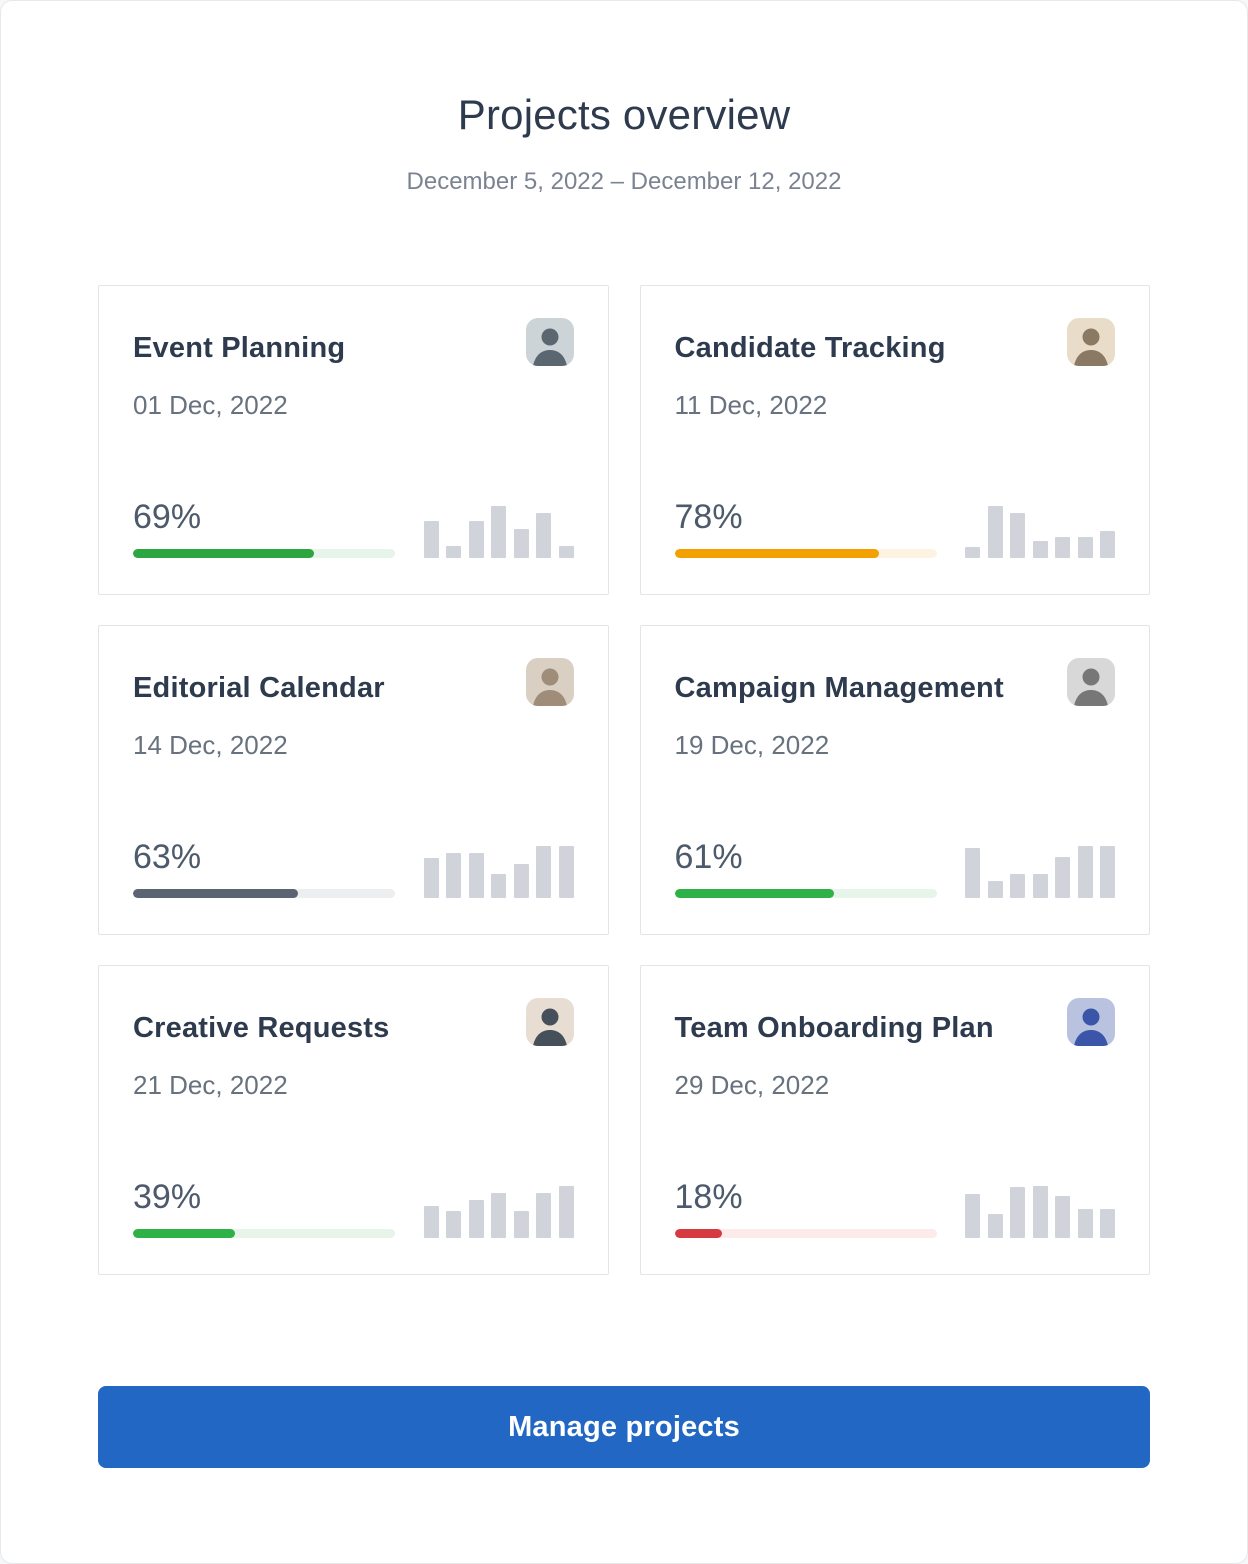 The height and width of the screenshot is (1564, 1248). What do you see at coordinates (894, 1120) in the screenshot?
I see `project-card-team-onboarding-plan: Team Onboarding Plan 29 Dec, 2022 18%` at bounding box center [894, 1120].